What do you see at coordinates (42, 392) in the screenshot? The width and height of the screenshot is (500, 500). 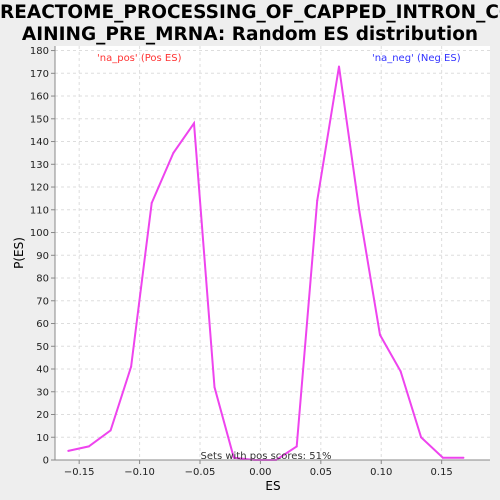 I see `y-tick-label: 30` at bounding box center [42, 392].